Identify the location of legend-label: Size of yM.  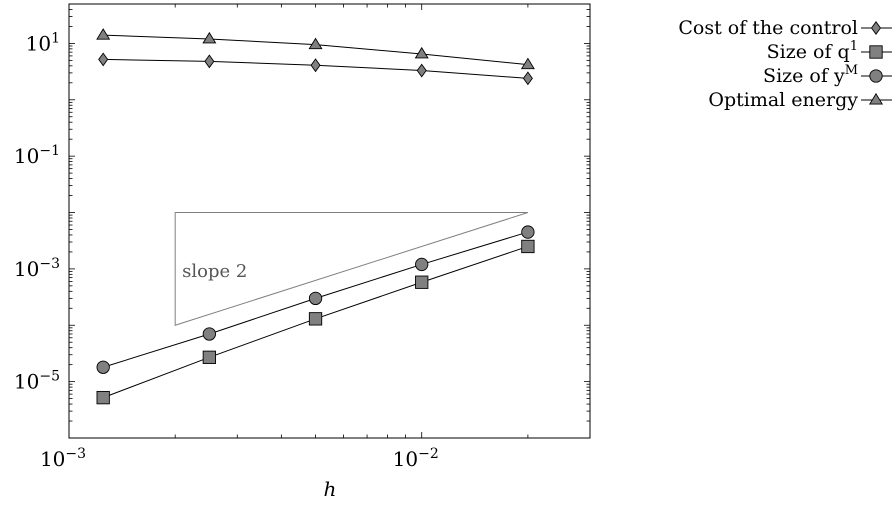
(810, 75).